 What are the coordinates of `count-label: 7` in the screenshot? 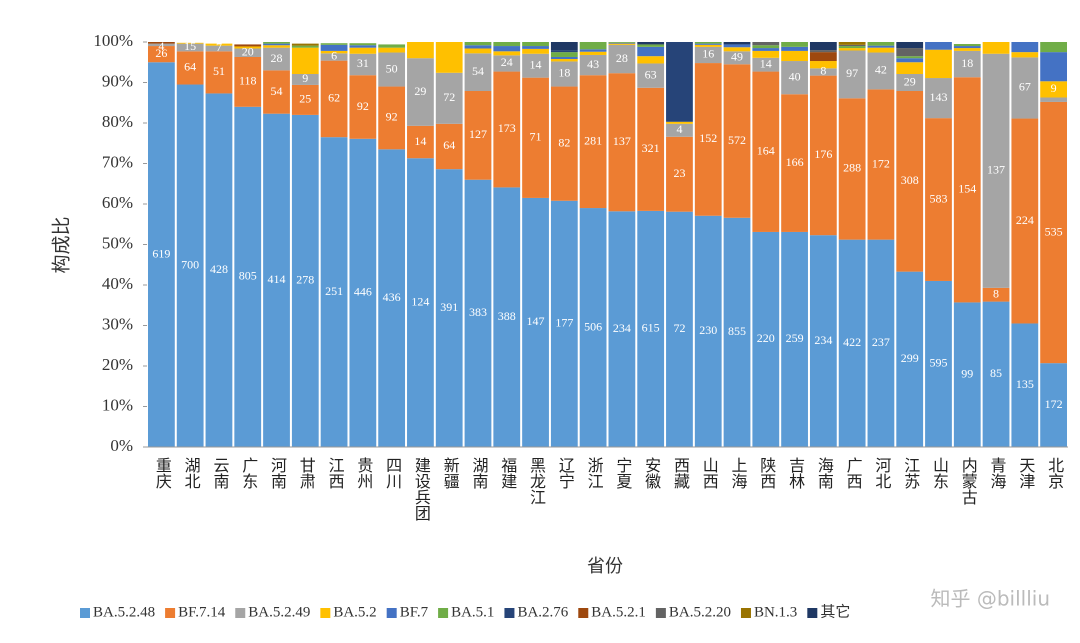 It's located at (219, 47).